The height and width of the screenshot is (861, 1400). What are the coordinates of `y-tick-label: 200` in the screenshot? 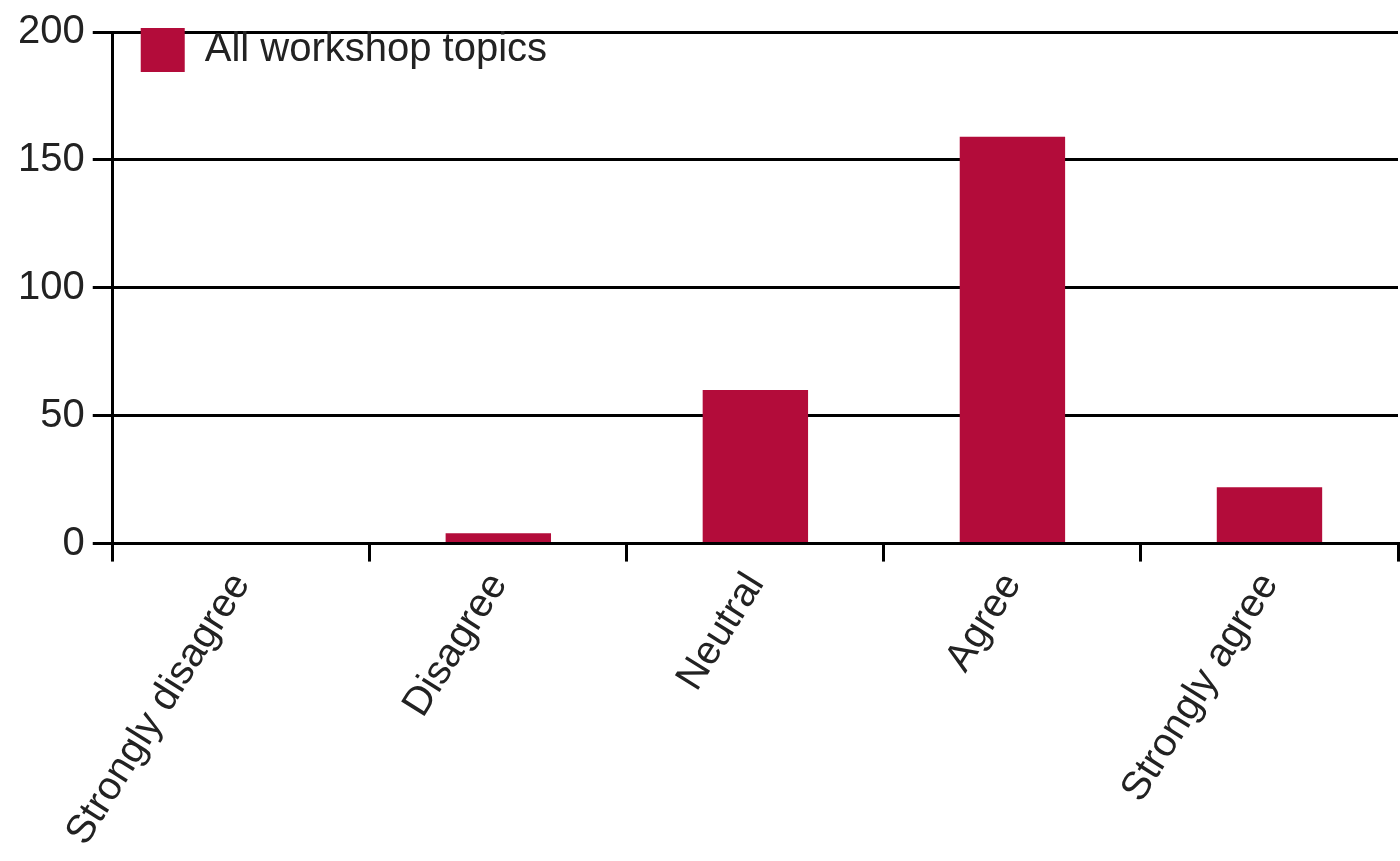 It's located at (51, 29).